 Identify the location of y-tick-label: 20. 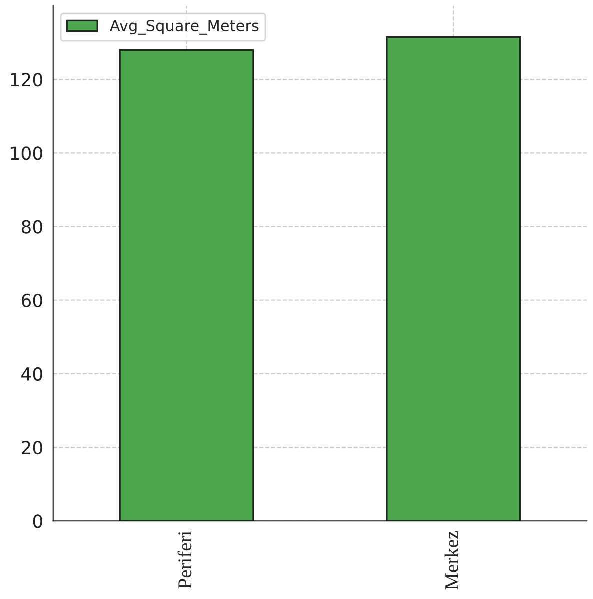
(32, 448).